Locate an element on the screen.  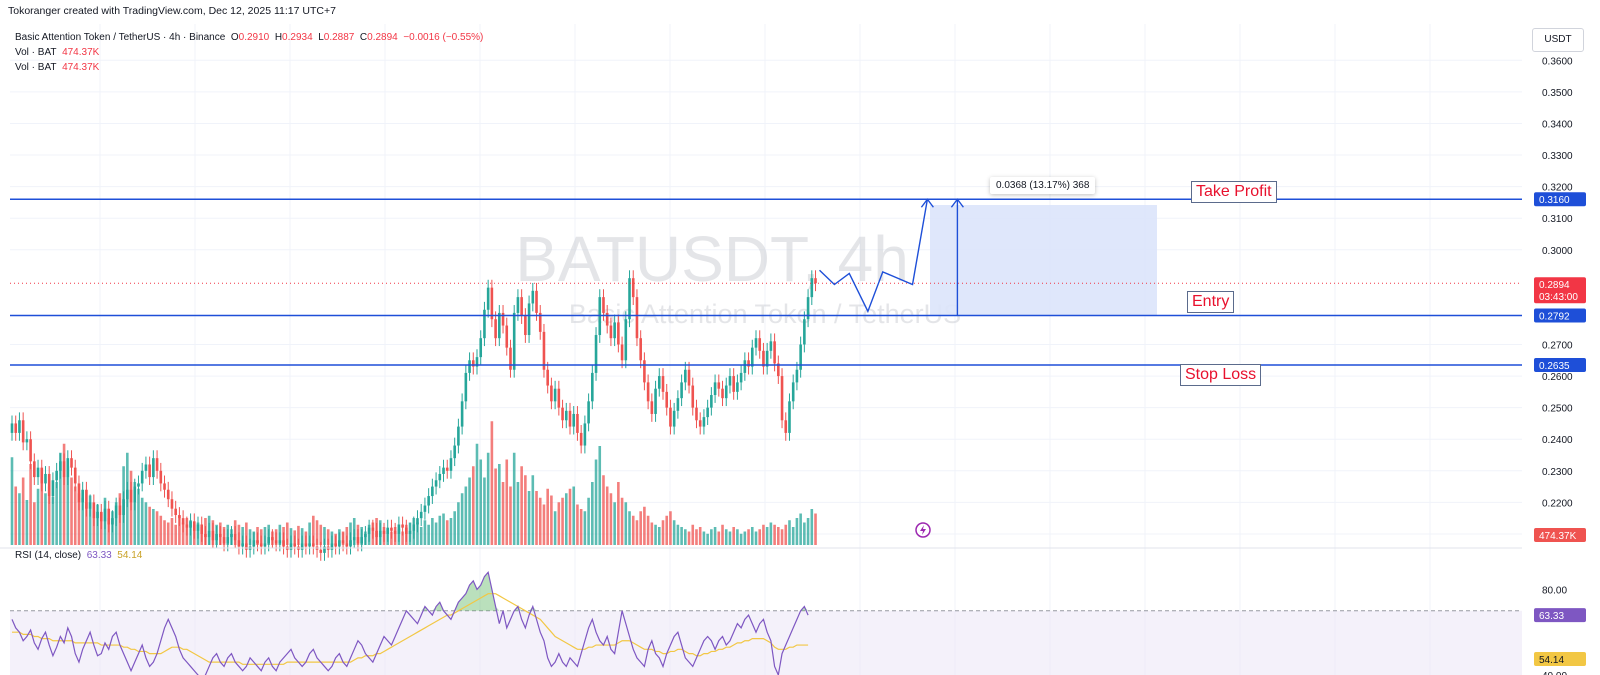
rsi-line is located at coordinates (410, 622).